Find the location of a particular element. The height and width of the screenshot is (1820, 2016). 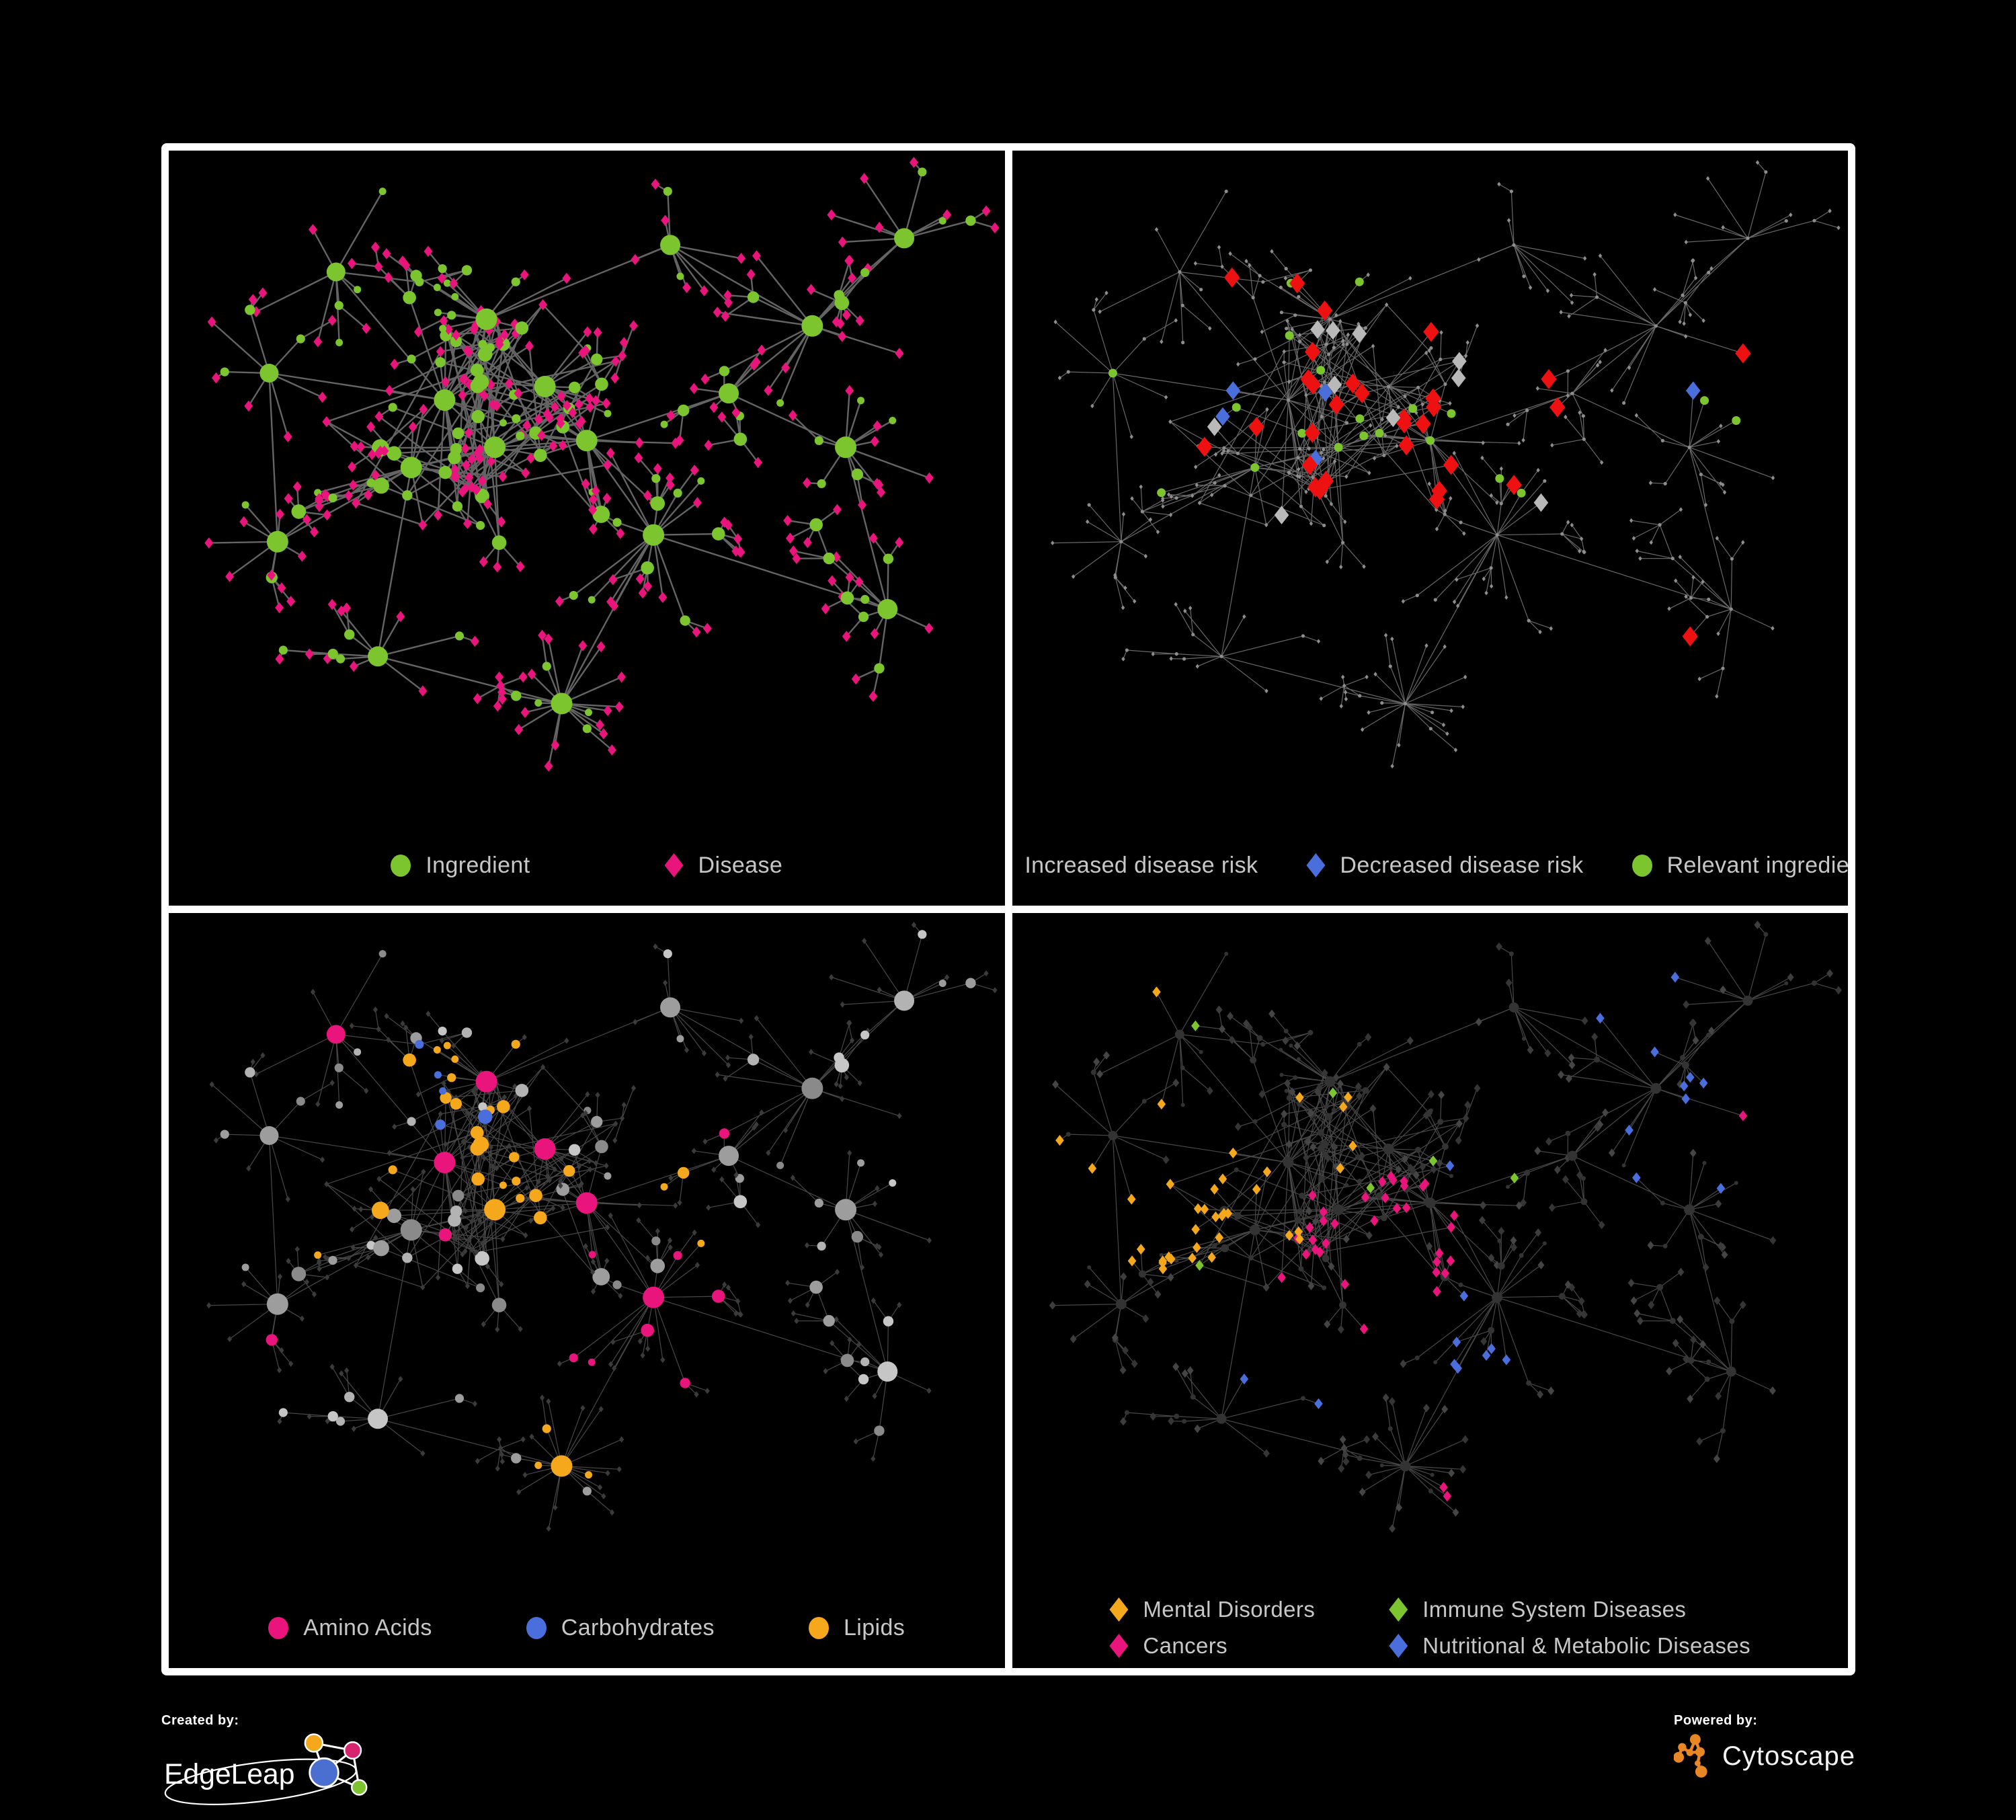

nutritional-metabolic-legend-marker is located at coordinates (1398, 1646).